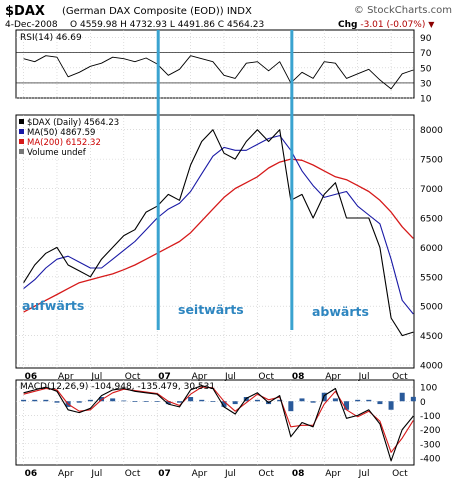 The image size is (460, 482). Describe the element at coordinates (431, 24) in the screenshot. I see `down-triangle-icon: ▼` at that location.